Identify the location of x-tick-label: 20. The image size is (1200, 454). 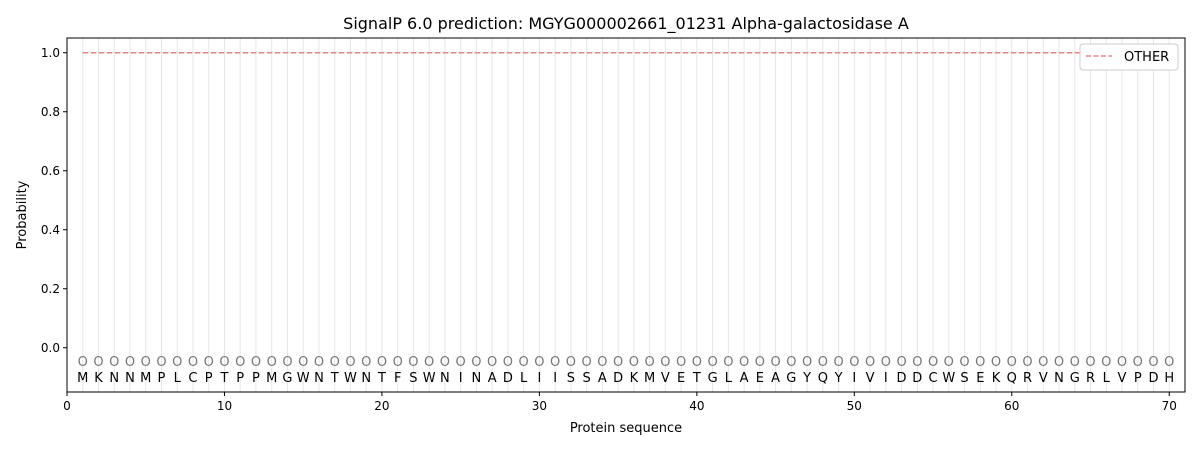
(381, 406).